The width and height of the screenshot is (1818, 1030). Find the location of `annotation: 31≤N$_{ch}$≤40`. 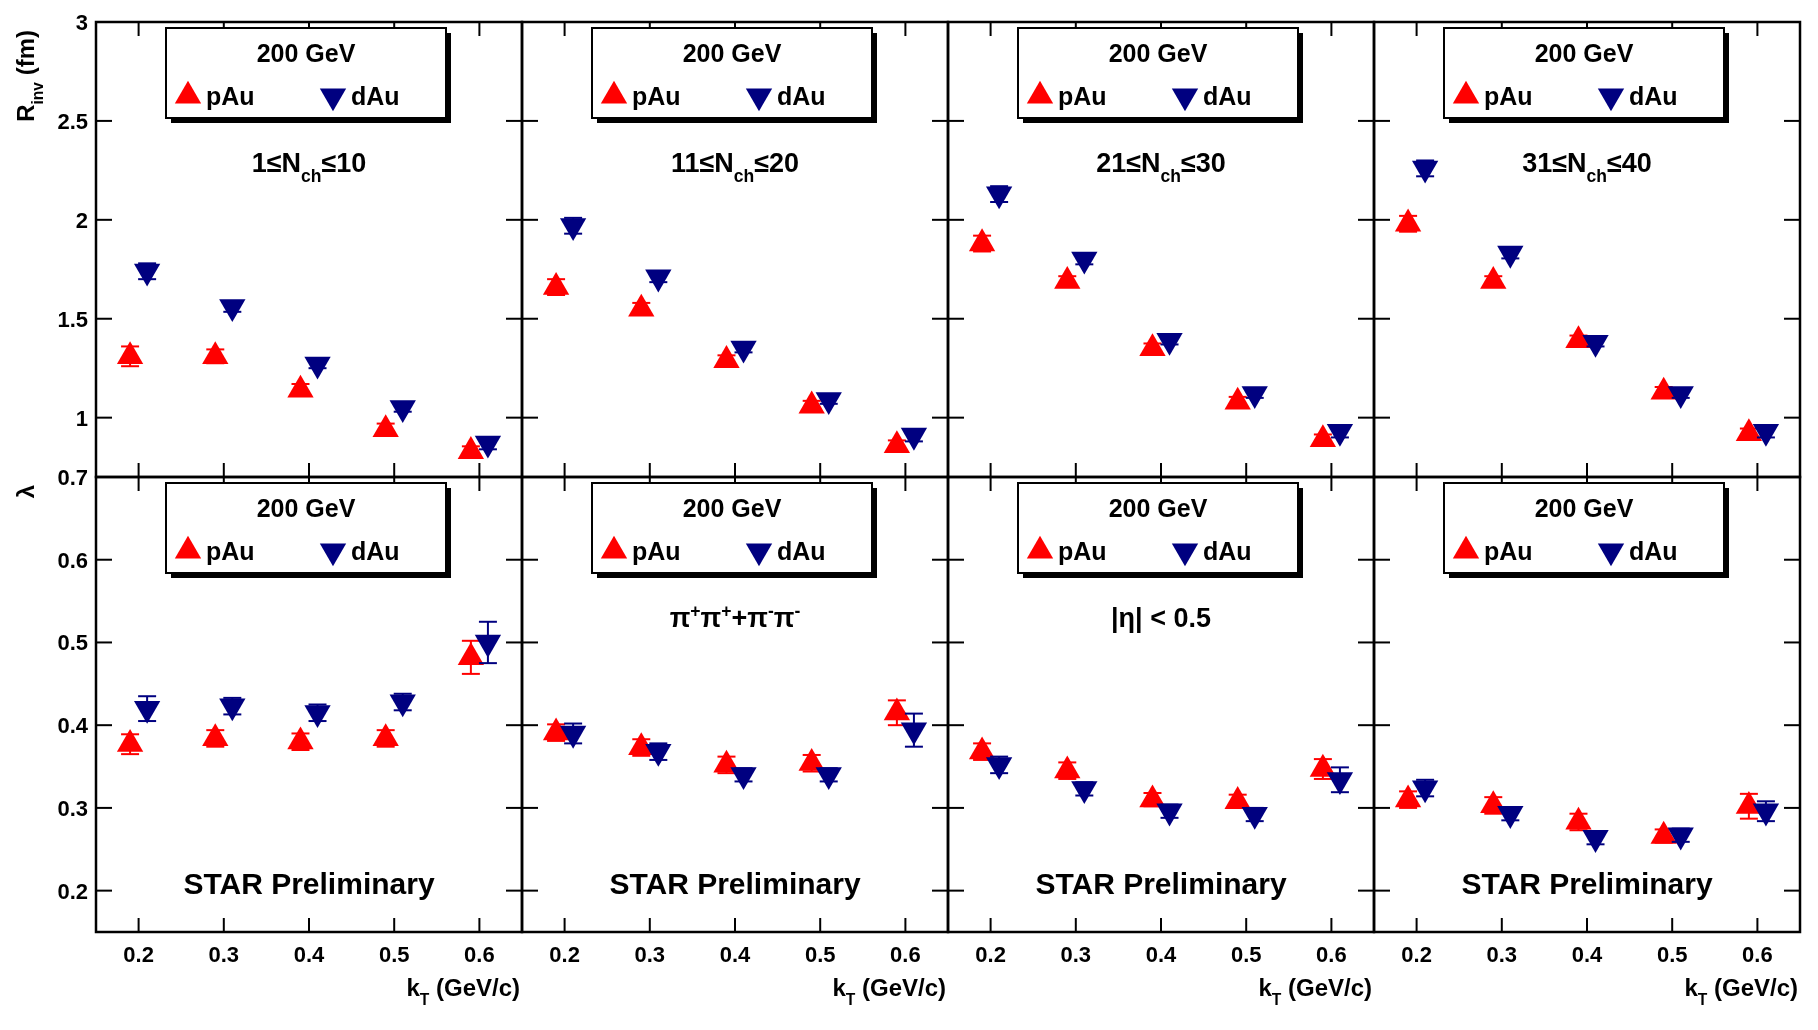

annotation: 31≤N$_{ch}$≤40 is located at coordinates (1587, 167).